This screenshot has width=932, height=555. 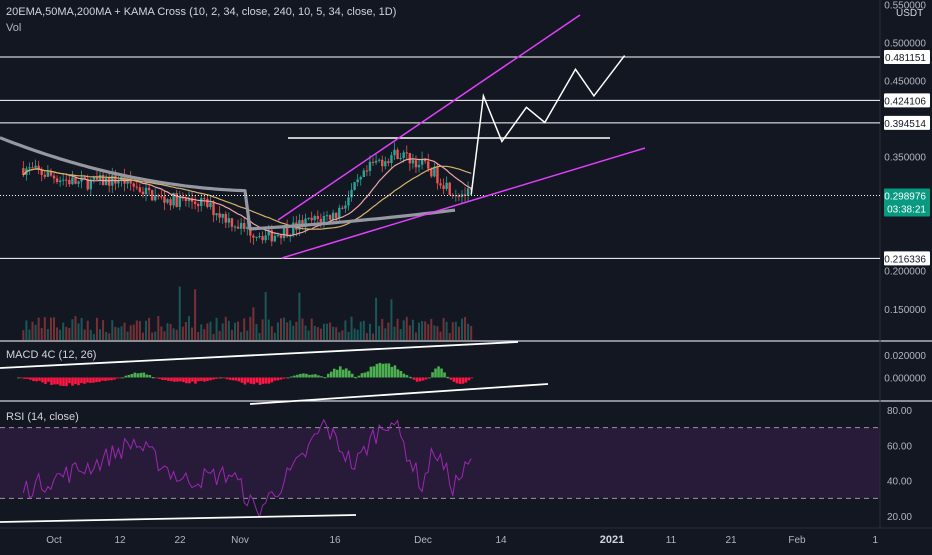 I want to click on level-tag-label: 0.481151, so click(x=905, y=58).